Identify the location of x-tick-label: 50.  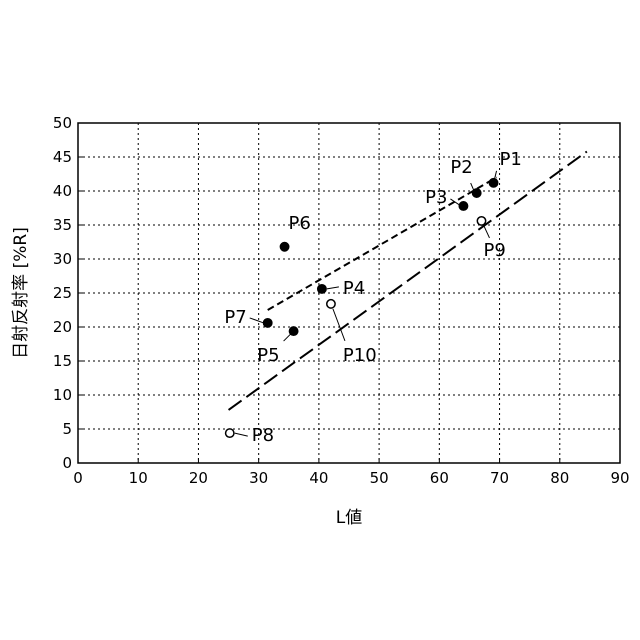
(379, 478).